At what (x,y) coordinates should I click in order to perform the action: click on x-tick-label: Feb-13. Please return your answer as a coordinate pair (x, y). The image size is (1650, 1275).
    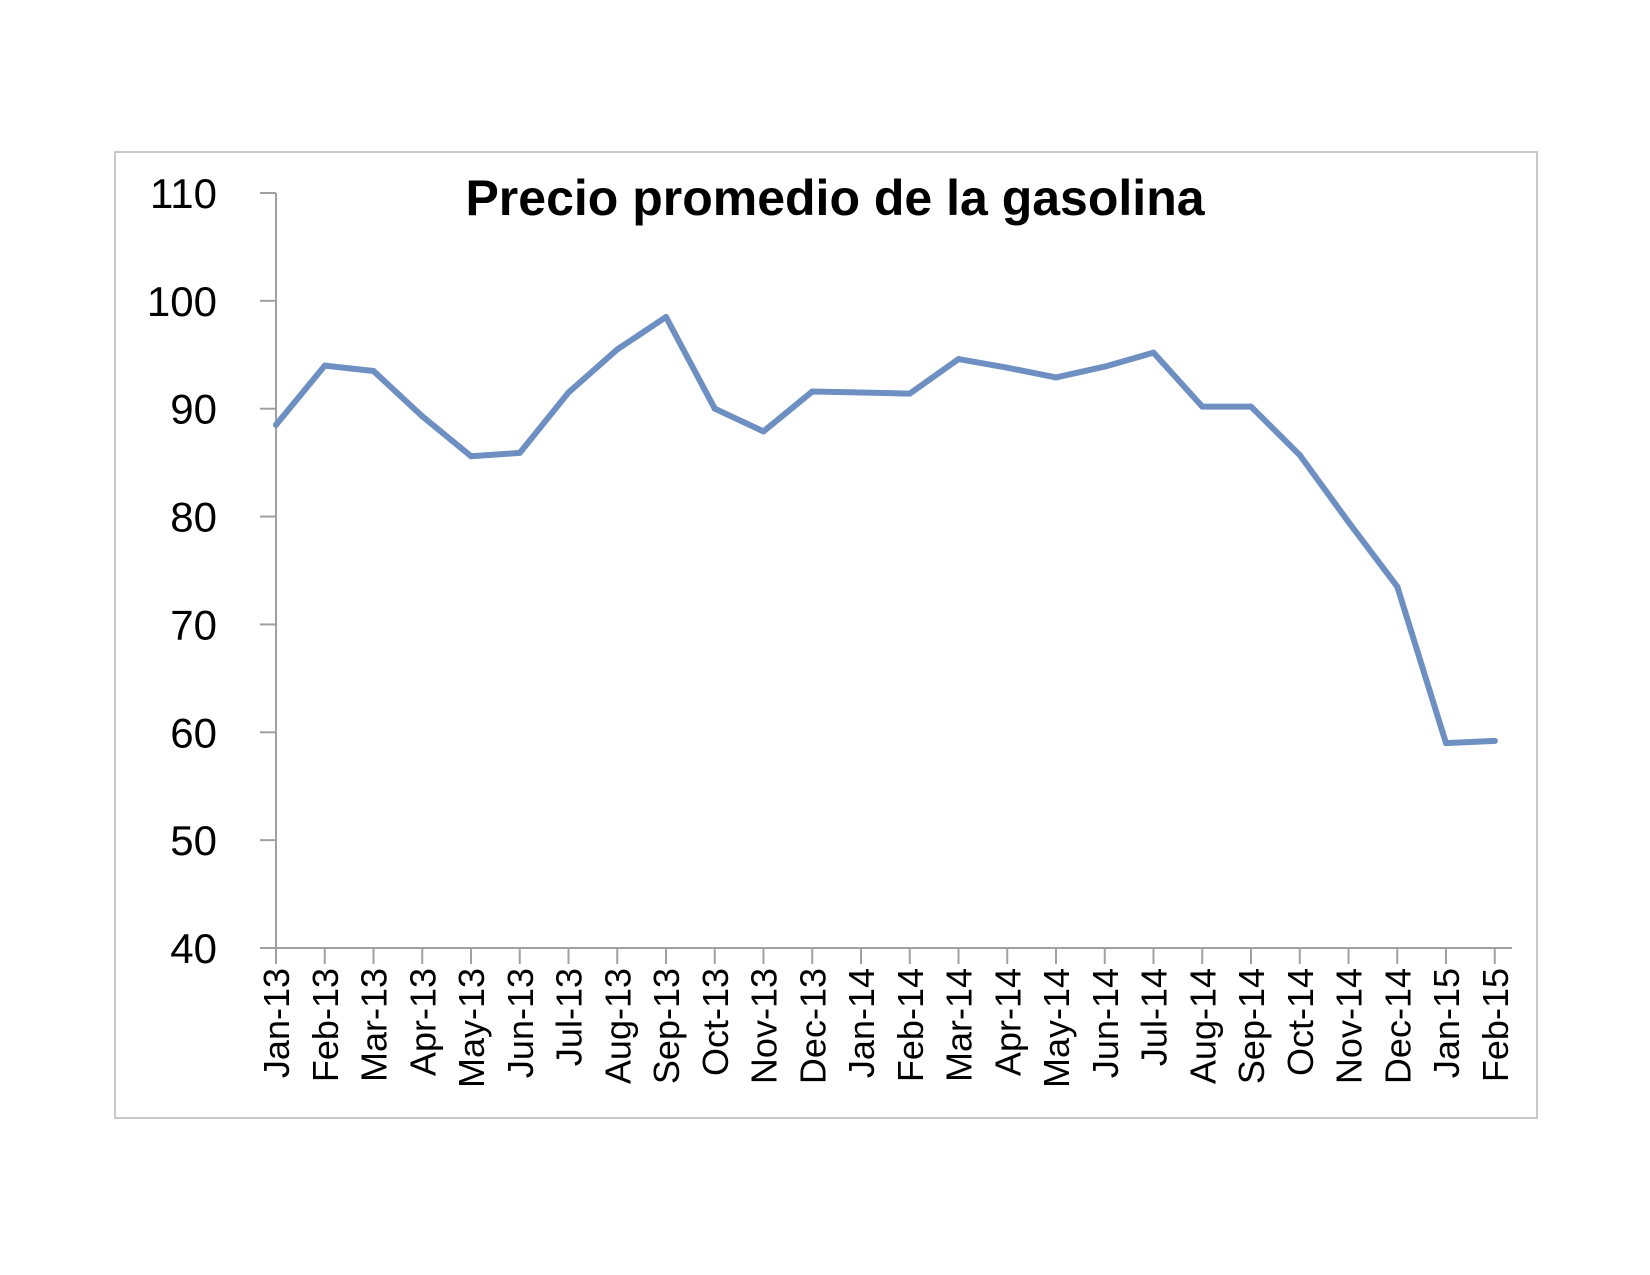
    Looking at the image, I should click on (325, 1025).